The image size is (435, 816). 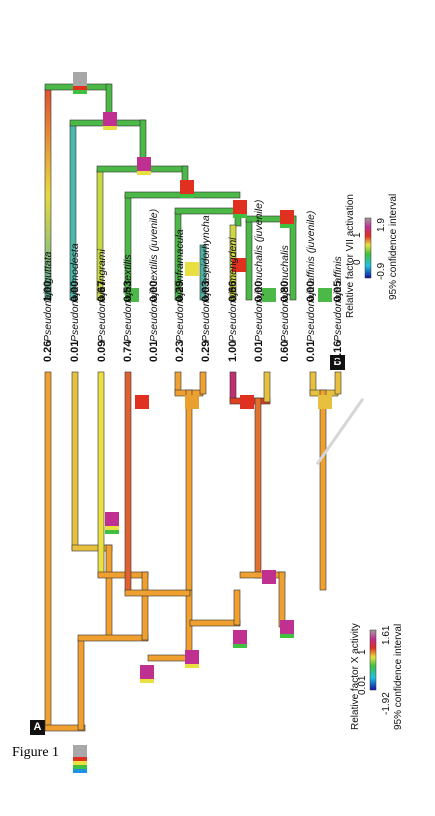 What do you see at coordinates (311, 276) in the screenshot?
I see `species-name: Pseudonaja affinis (juvenile)` at bounding box center [311, 276].